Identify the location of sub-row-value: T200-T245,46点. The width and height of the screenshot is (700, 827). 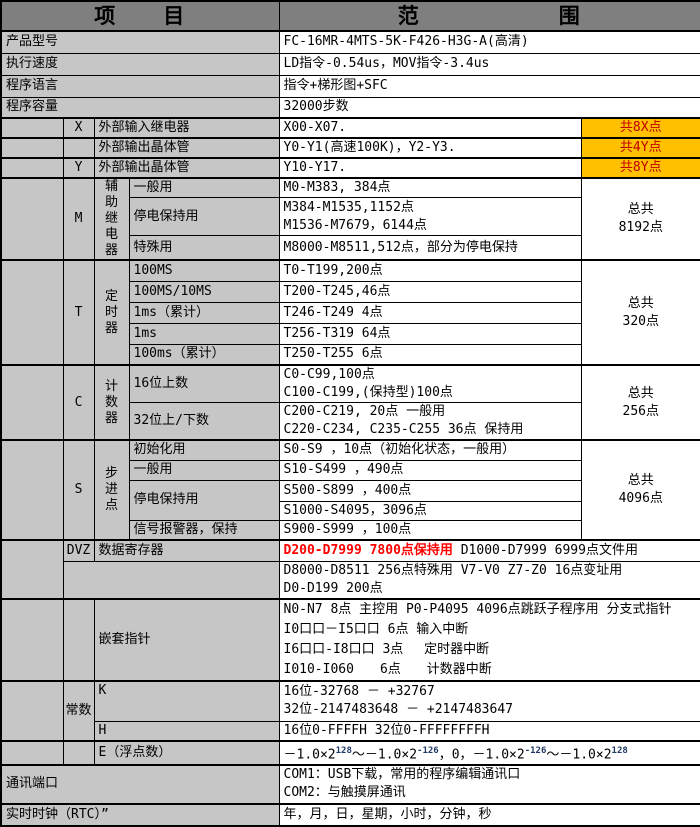
(430, 291).